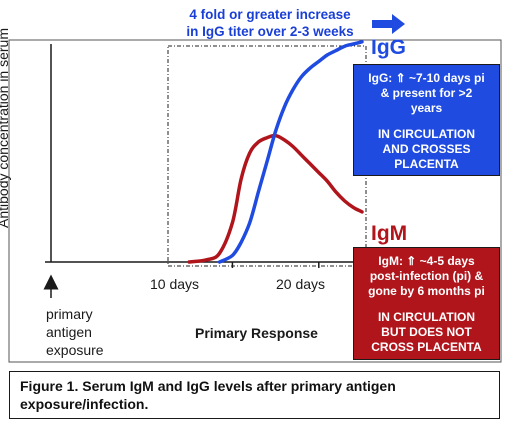 Image resolution: width=510 pixels, height=427 pixels. Describe the element at coordinates (426, 164) in the screenshot. I see `igg-box-line-6: PLACENTA` at that location.